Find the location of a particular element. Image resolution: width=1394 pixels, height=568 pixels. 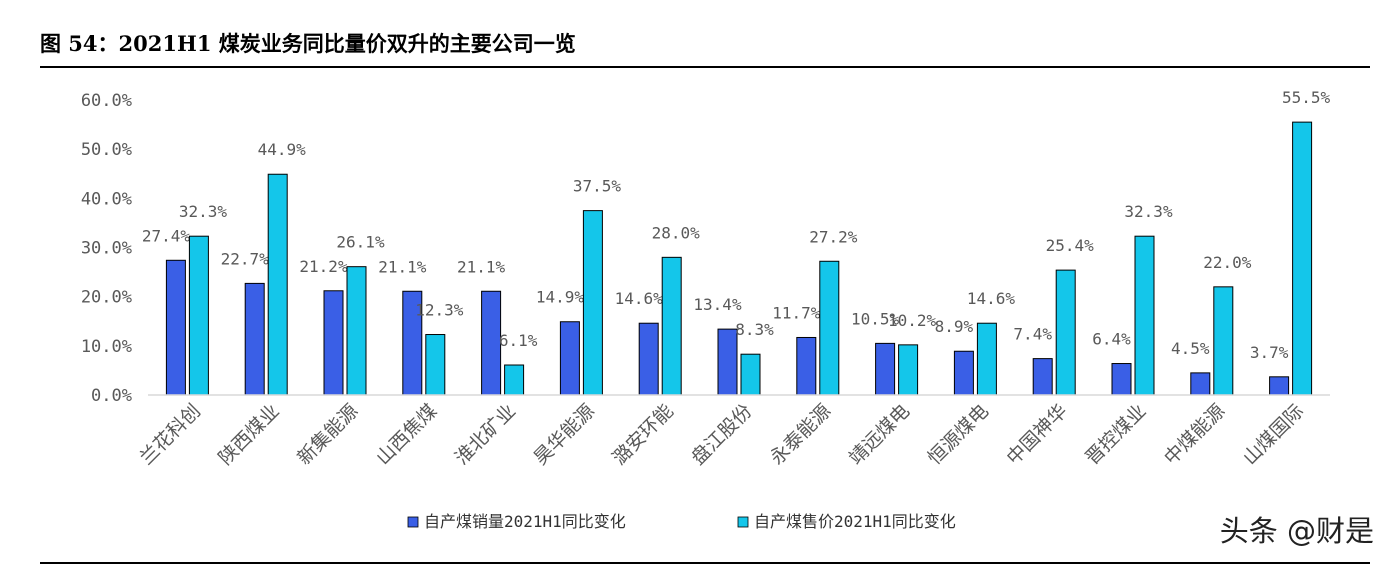

data-label: 13.4% is located at coordinates (717, 304).